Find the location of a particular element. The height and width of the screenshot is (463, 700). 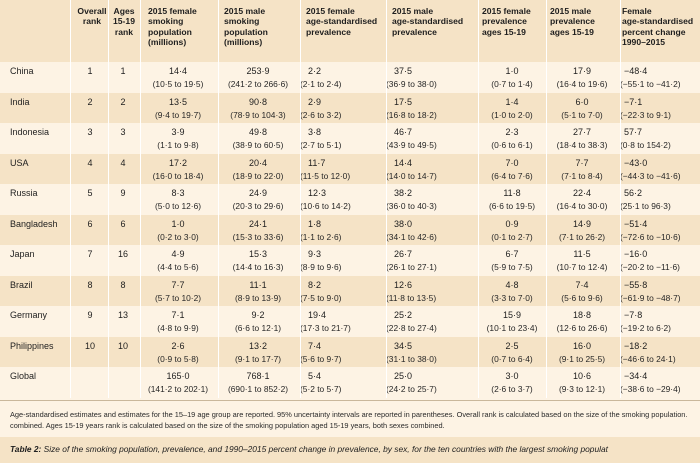

table-bottom-rule is located at coordinates (350, 400).